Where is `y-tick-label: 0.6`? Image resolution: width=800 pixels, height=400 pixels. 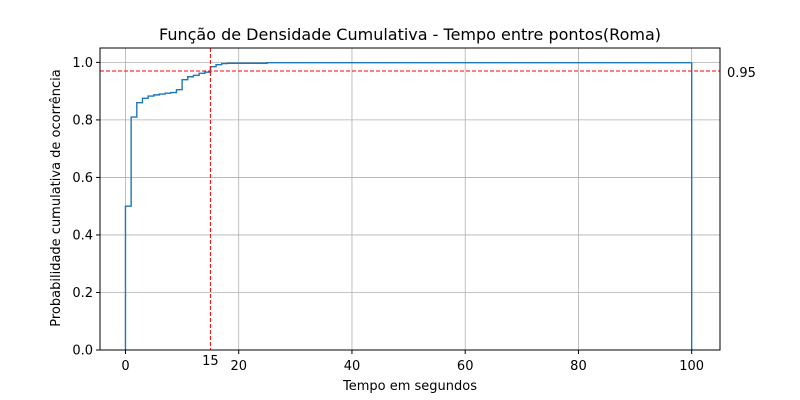
y-tick-label: 0.6 is located at coordinates (82, 178).